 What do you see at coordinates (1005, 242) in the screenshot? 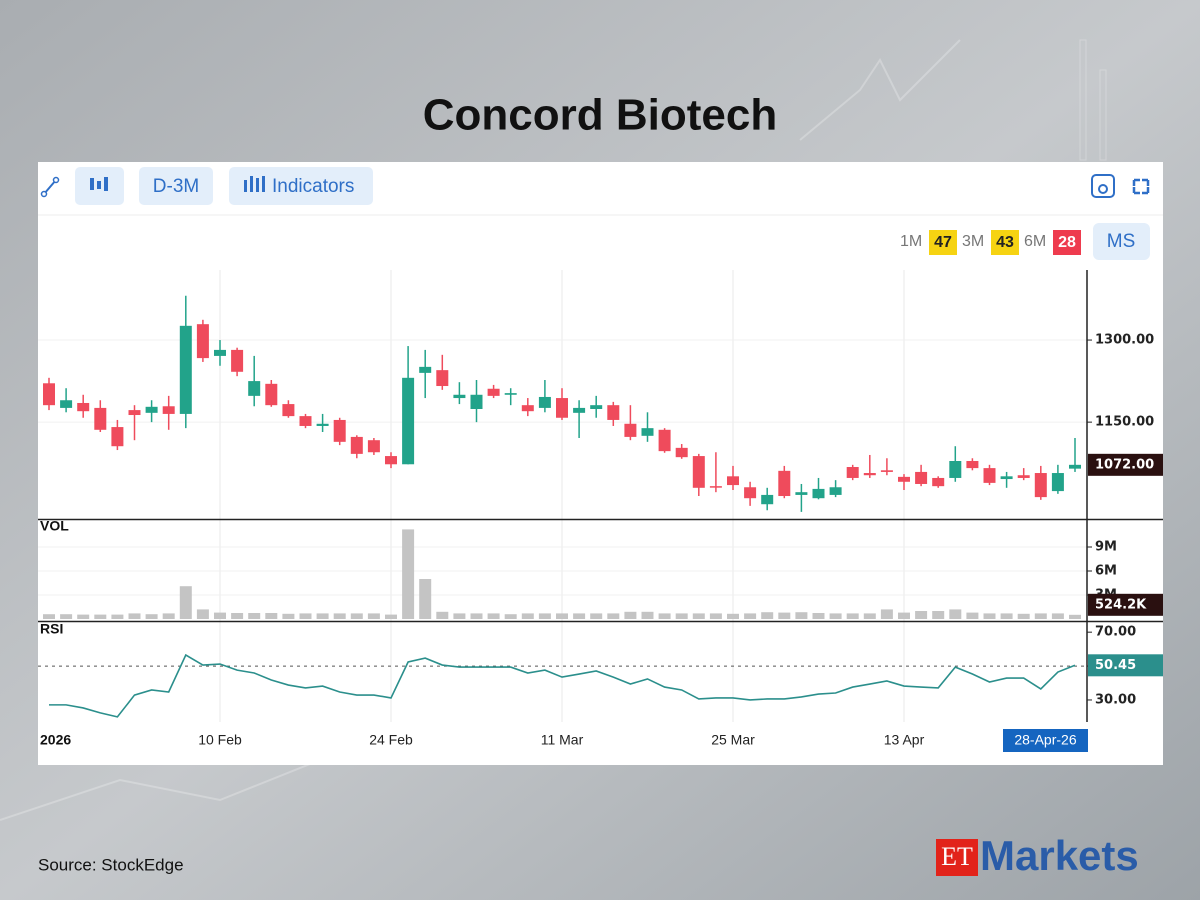
I see `return-value: 43` at bounding box center [1005, 242].